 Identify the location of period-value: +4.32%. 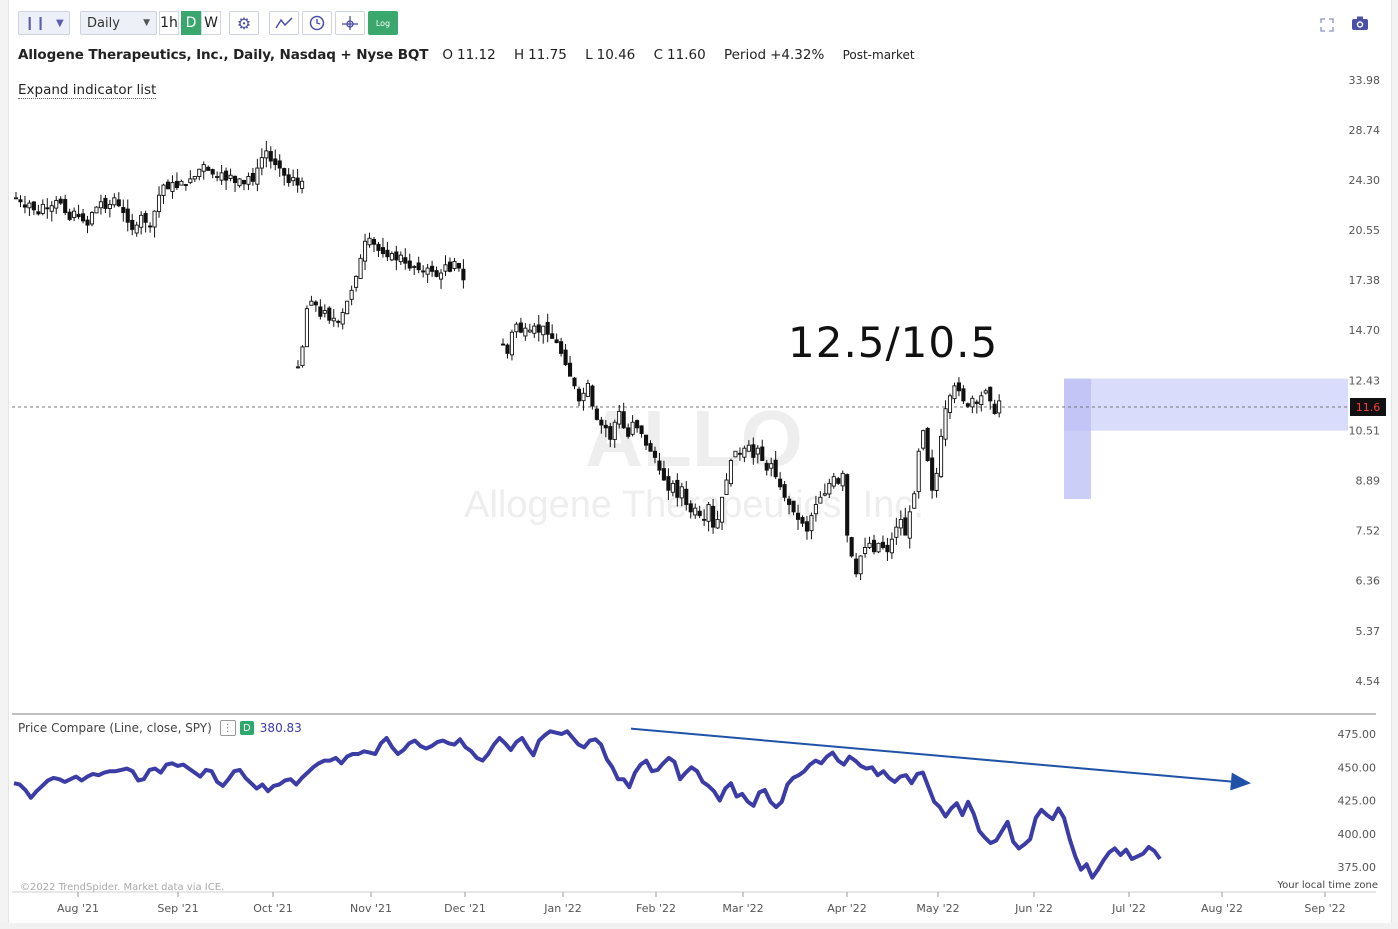
(797, 55).